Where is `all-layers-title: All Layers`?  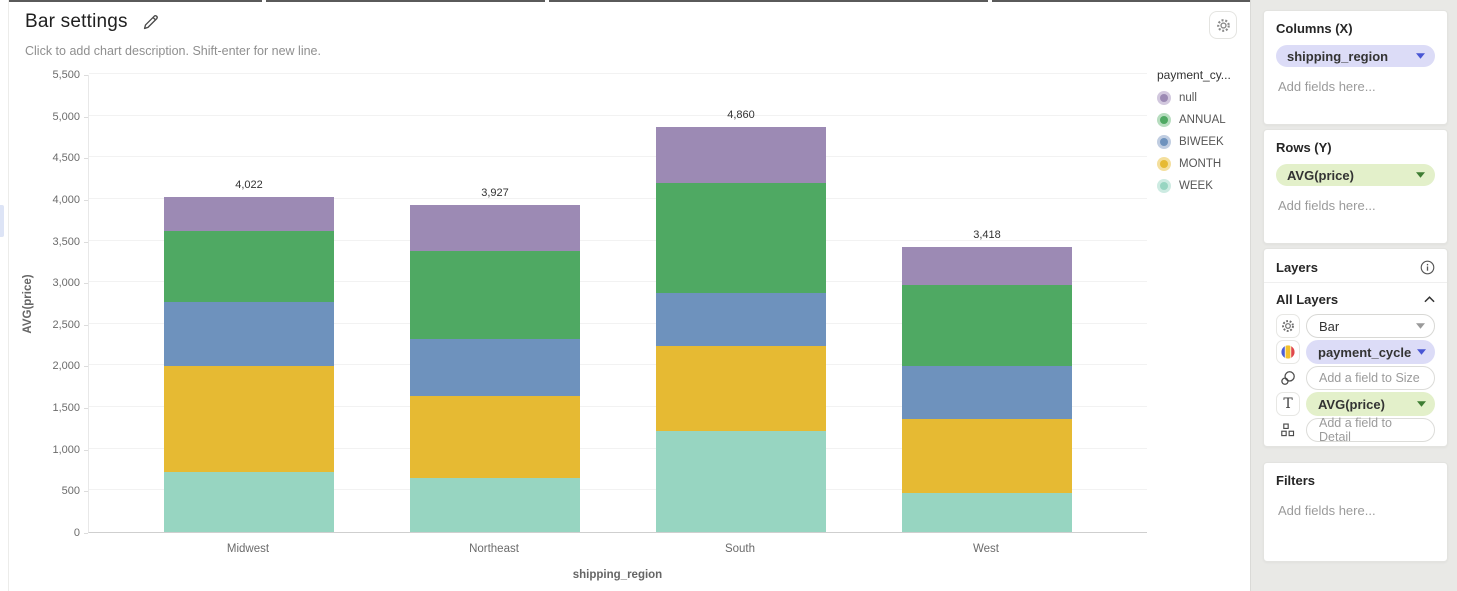 all-layers-title: All Layers is located at coordinates (1307, 299).